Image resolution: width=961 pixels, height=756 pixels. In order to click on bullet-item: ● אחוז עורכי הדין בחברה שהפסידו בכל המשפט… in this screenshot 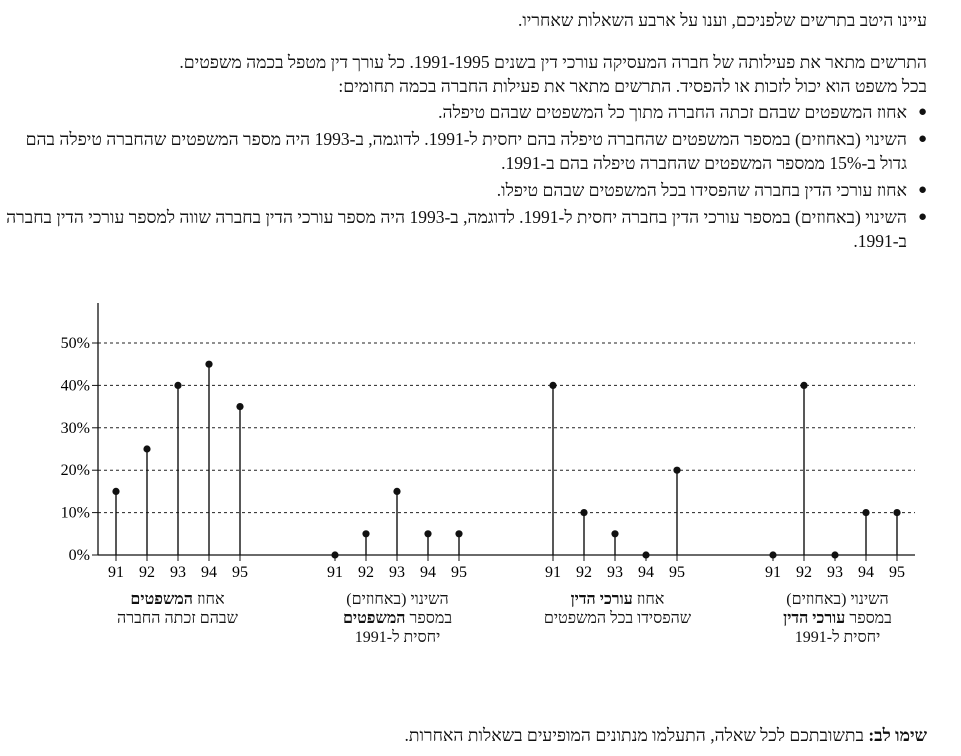, I will do `click(471, 190)`.